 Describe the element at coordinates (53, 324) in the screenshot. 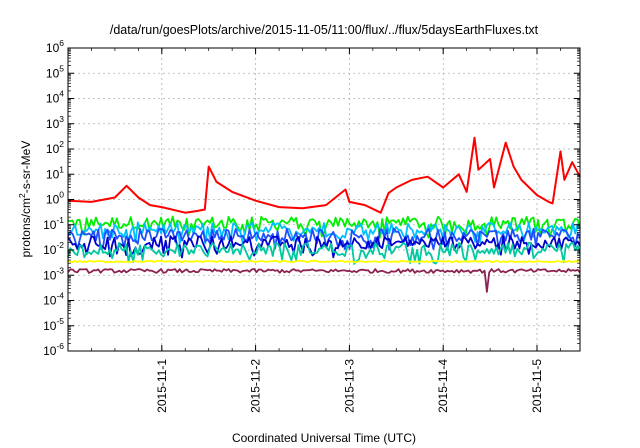

I see `y-tick-label: 10⁻⁵` at that location.